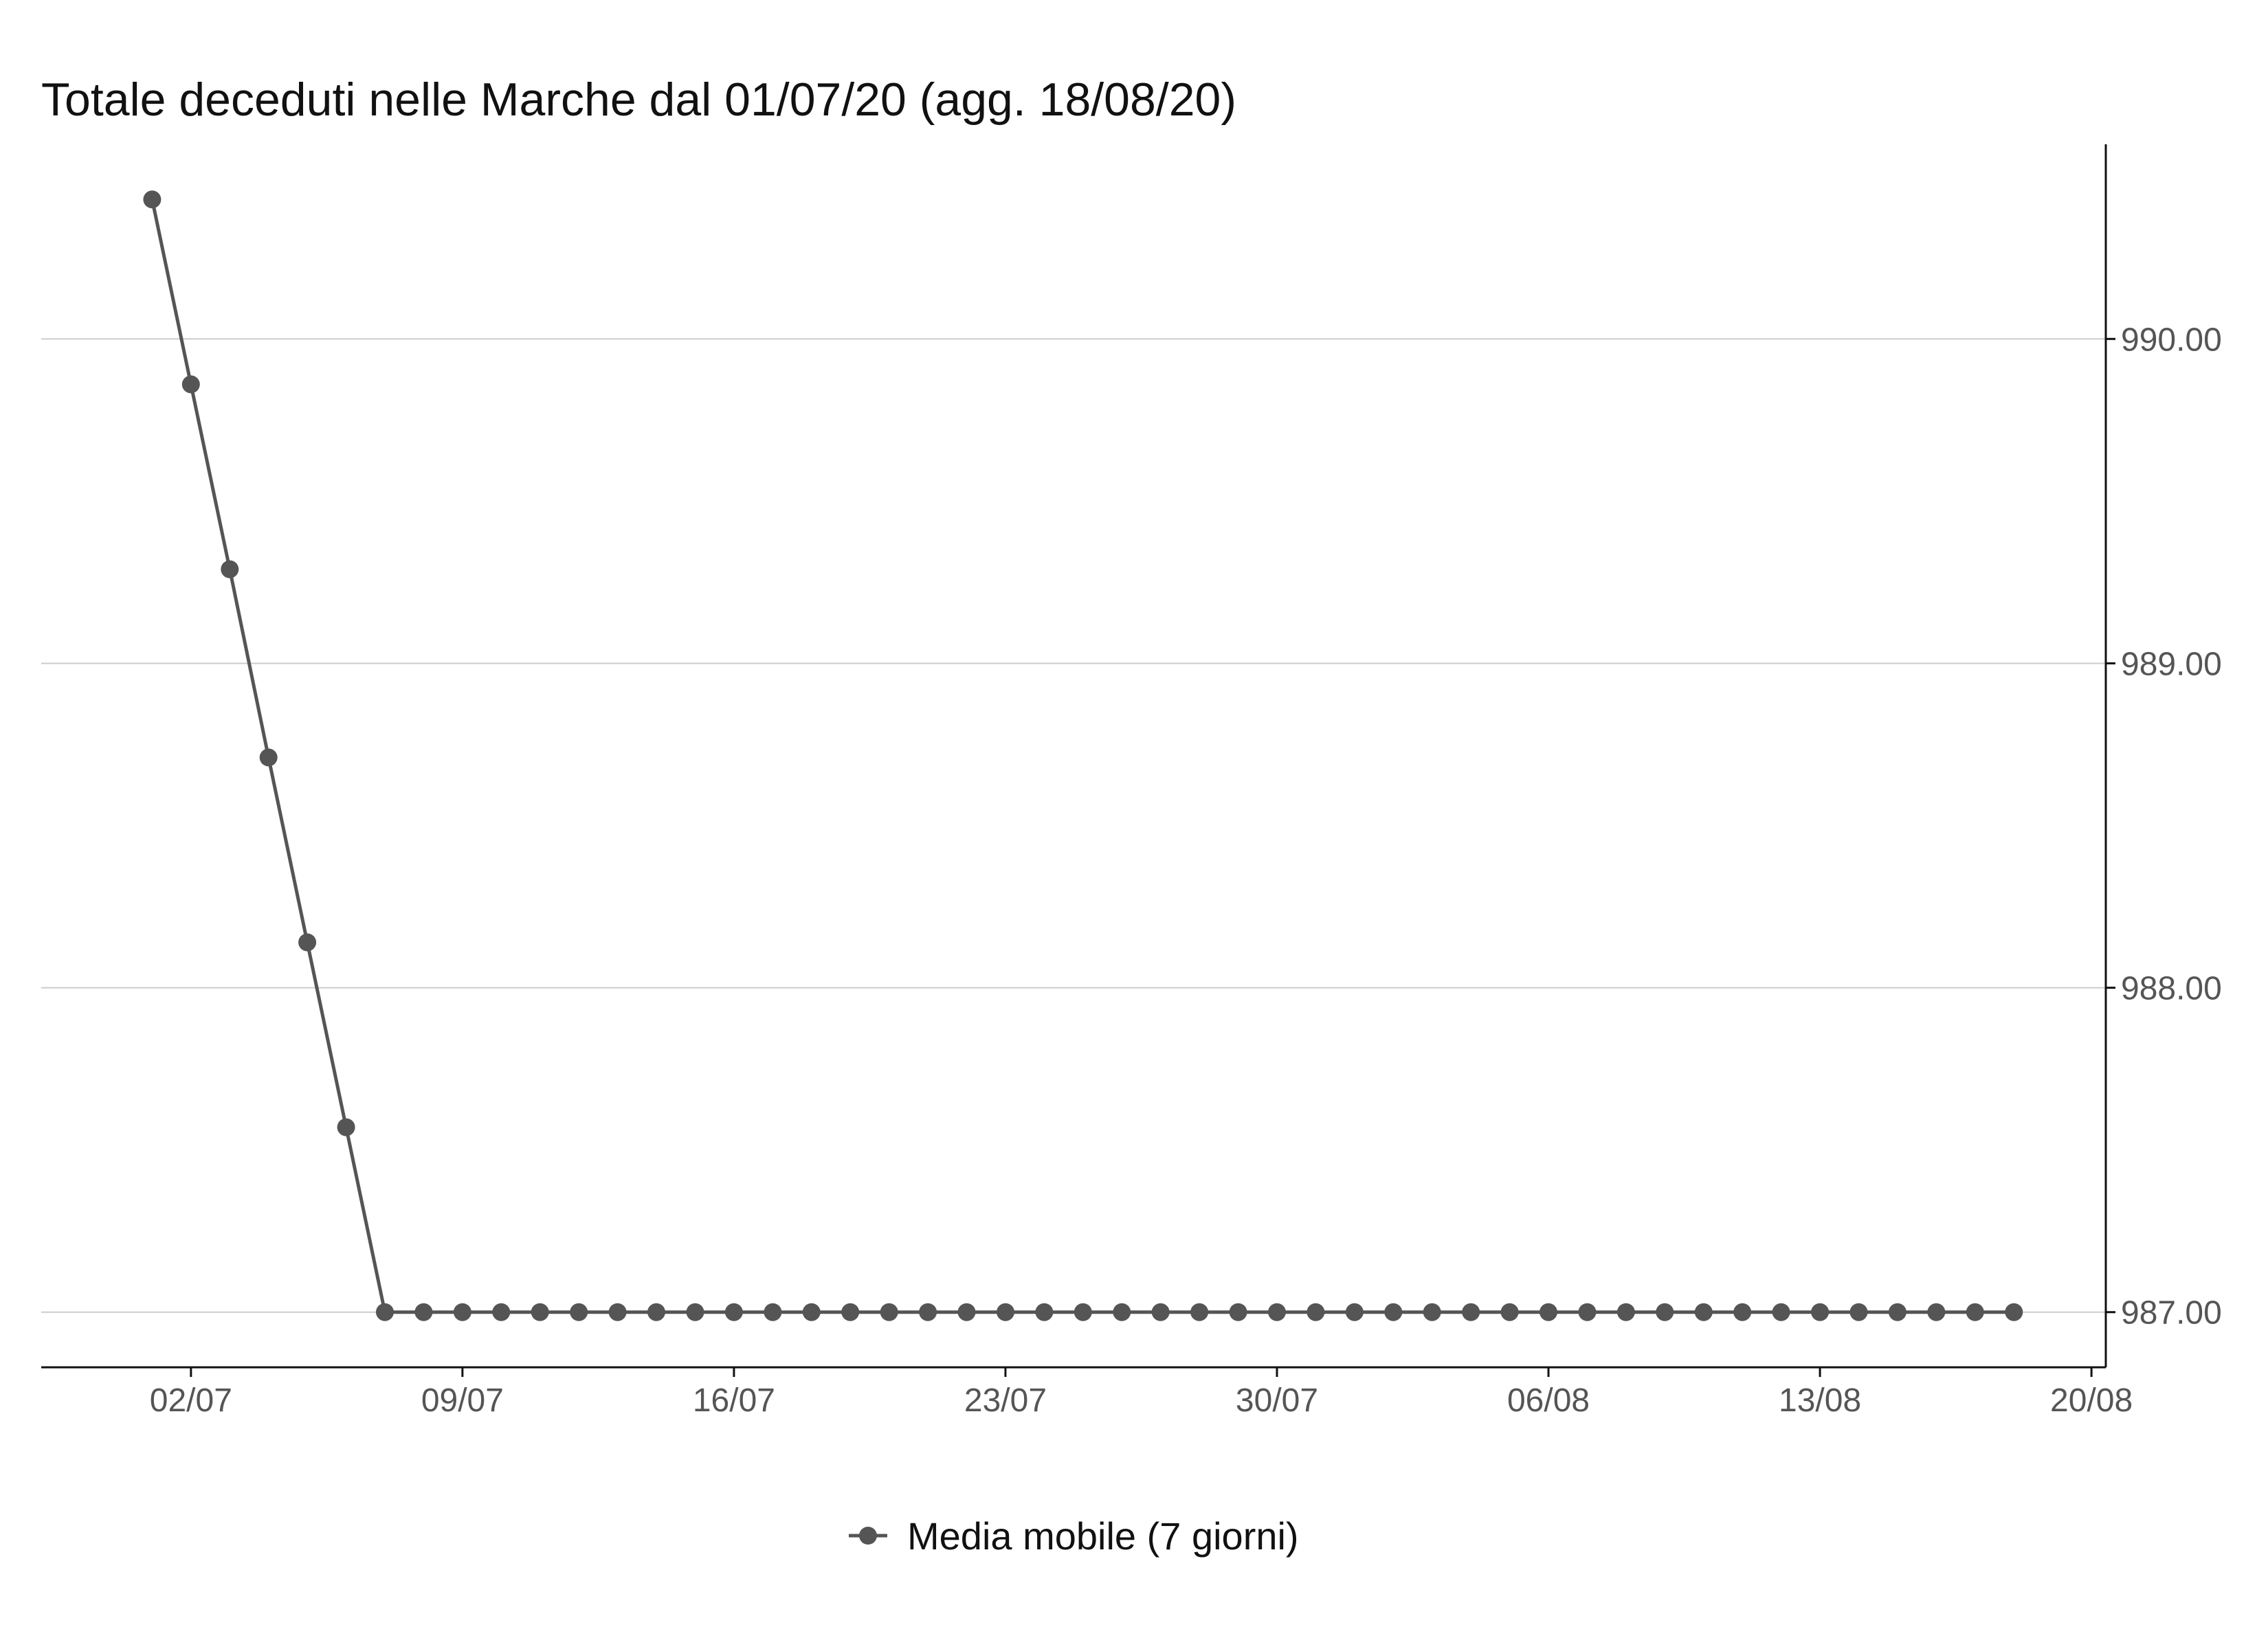 The image size is (2268, 1649). I want to click on y-tick-label-2: 989.00, so click(2171, 664).